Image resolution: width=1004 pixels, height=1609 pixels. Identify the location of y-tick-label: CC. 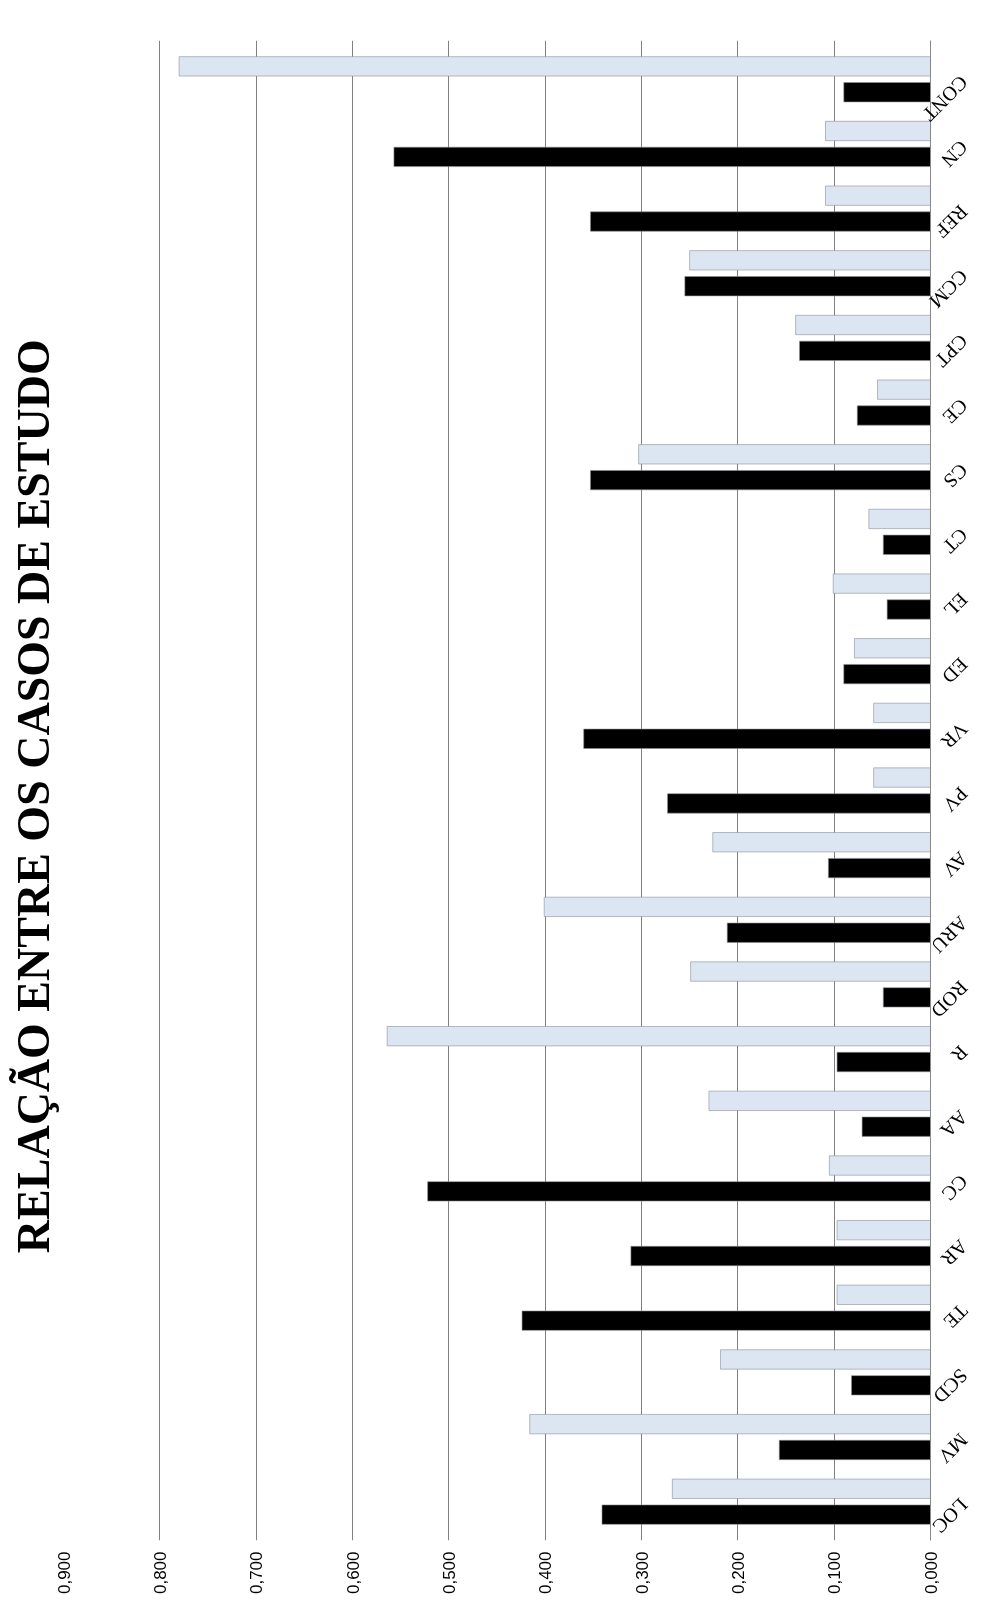
(955, 1188).